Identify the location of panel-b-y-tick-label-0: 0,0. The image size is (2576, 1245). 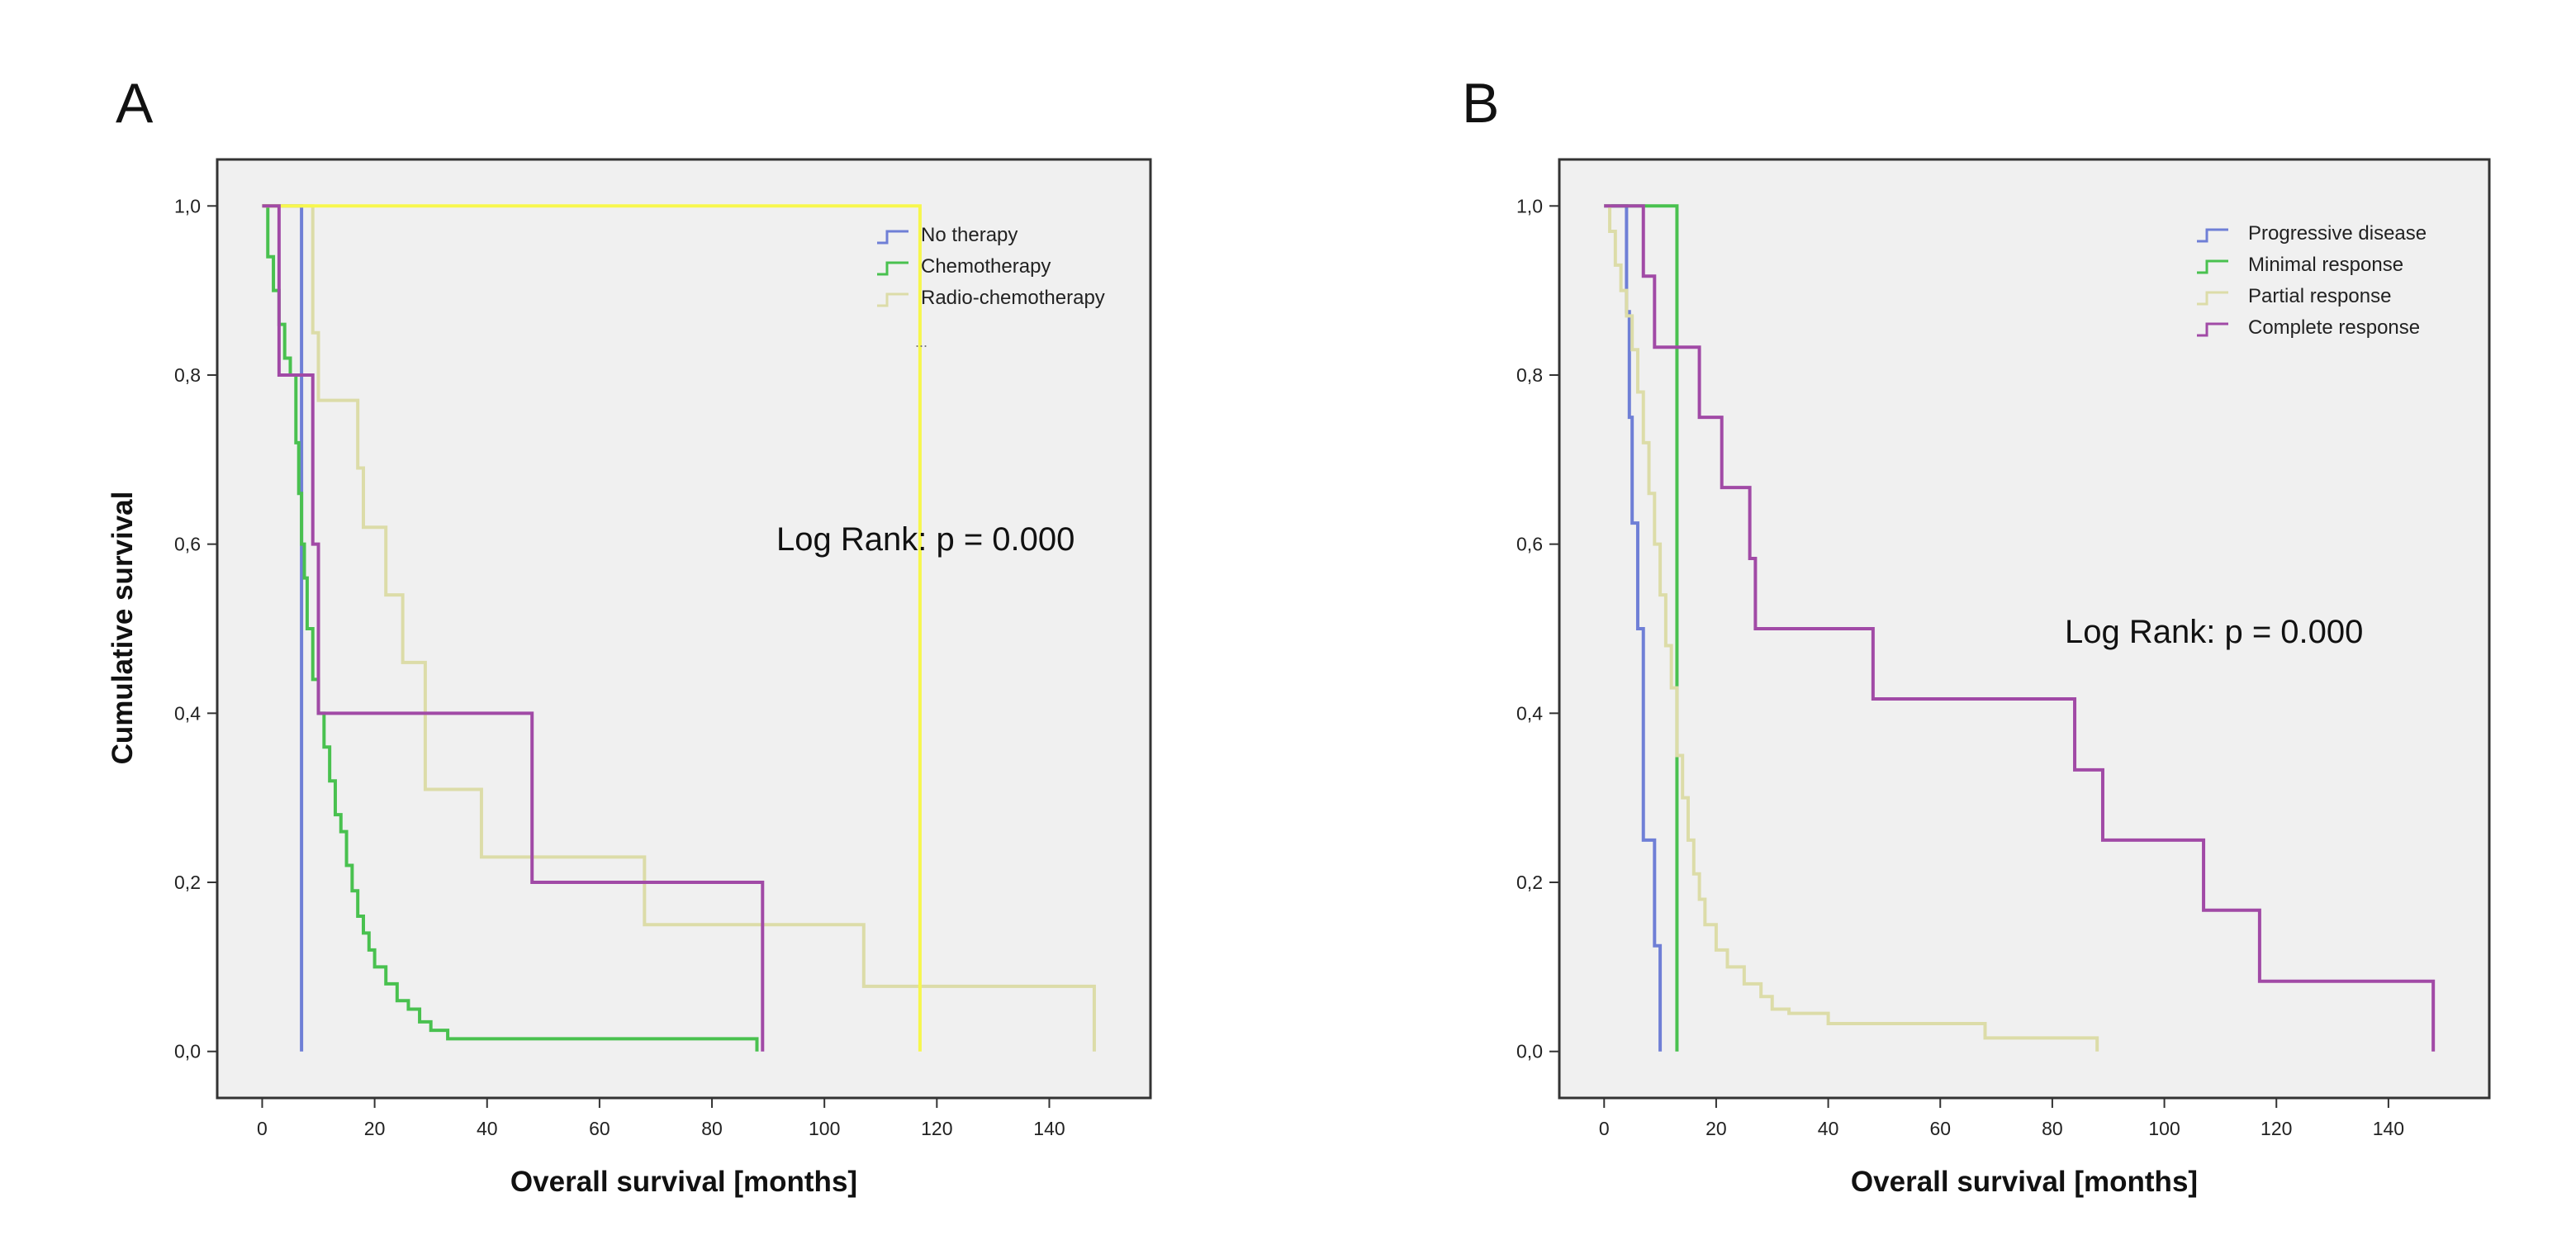
(1529, 1051).